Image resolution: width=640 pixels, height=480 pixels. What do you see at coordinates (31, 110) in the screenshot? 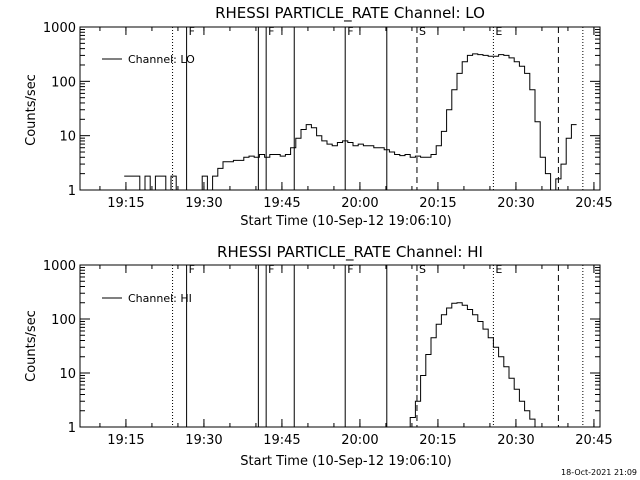
I see `y-axis-title-lo: Counts/sec` at bounding box center [31, 110].